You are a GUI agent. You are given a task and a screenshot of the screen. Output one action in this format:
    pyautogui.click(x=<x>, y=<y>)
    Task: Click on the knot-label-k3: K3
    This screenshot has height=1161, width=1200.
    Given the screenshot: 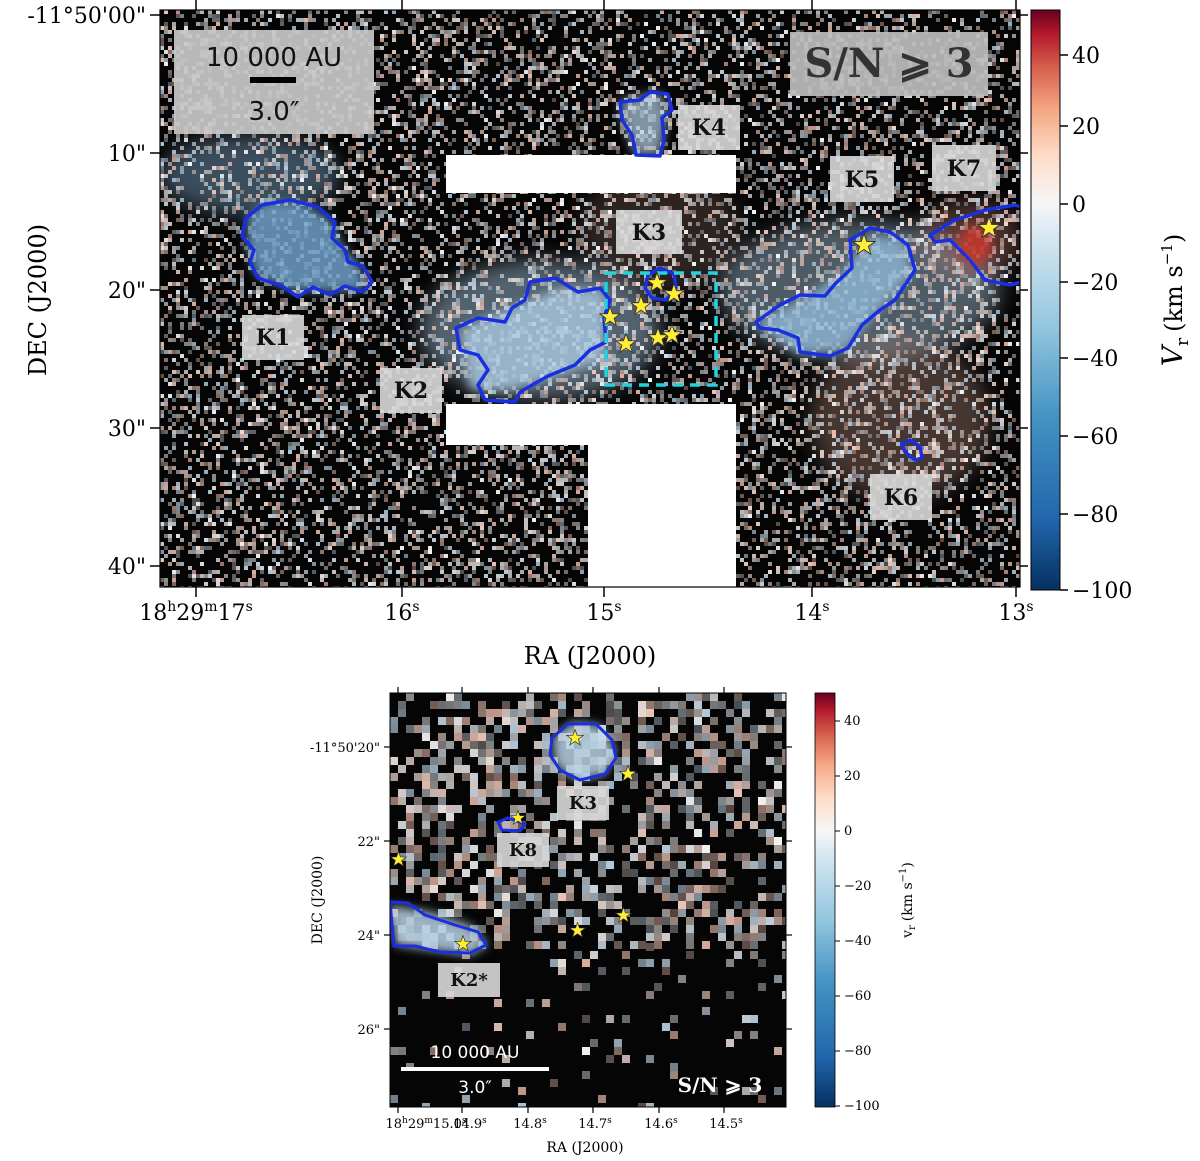 What is the action you would take?
    pyautogui.click(x=649, y=233)
    